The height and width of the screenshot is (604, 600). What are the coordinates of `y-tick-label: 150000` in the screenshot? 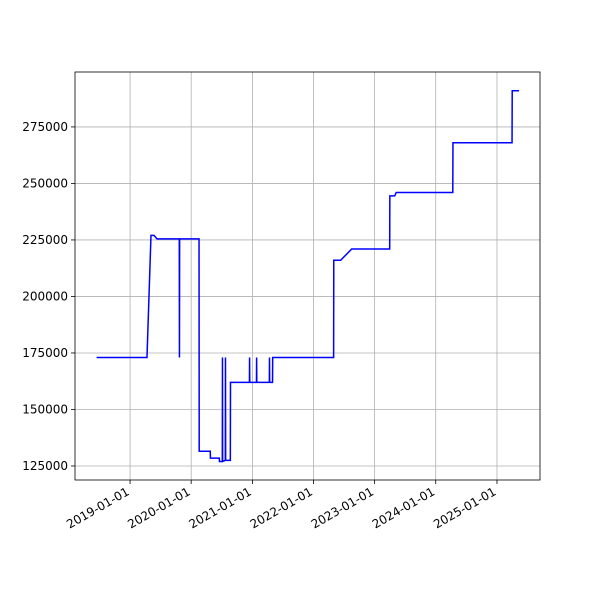 It's located at (45, 409).